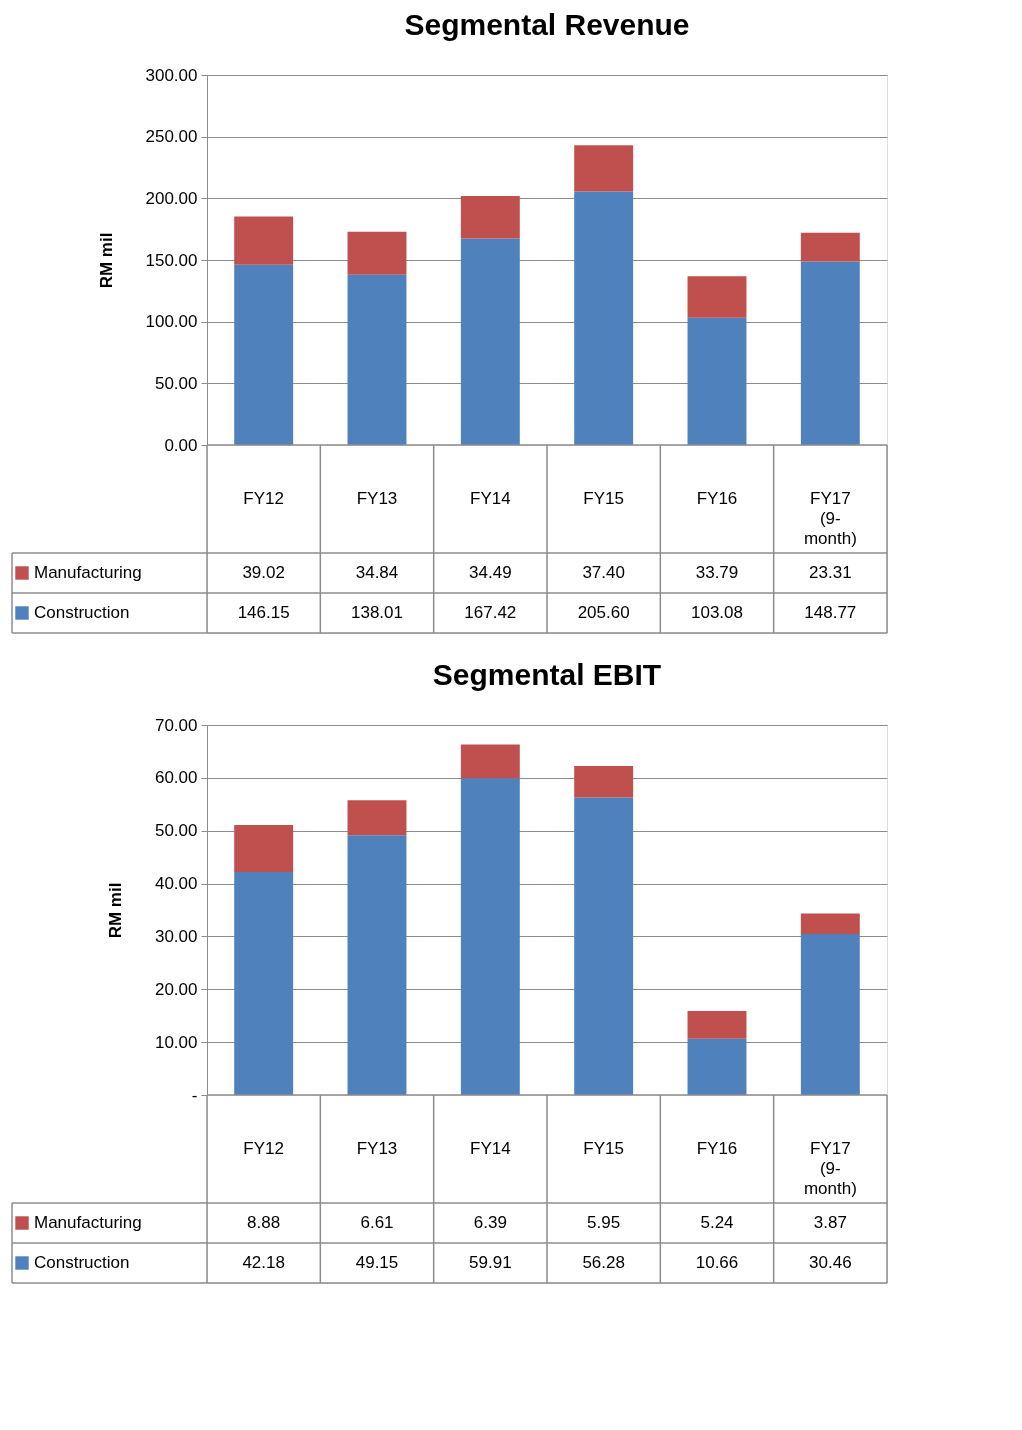 This screenshot has width=1022, height=1430. I want to click on y-tick-label: 10.00, so click(176, 1042).